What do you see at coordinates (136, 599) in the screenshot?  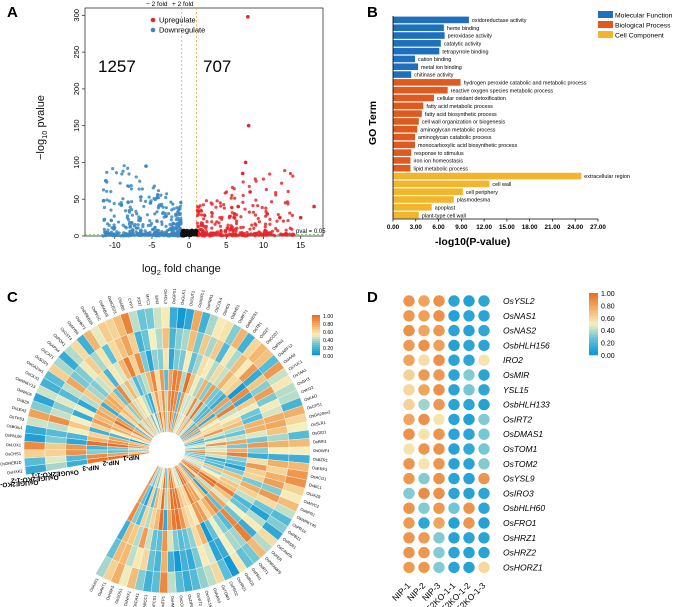 I see `gene-label: OsCAX1` at bounding box center [136, 599].